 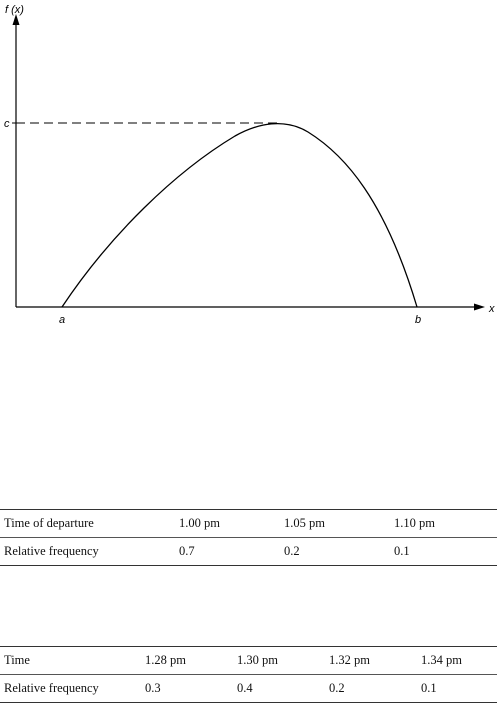 I want to click on table-cell: 1.34 pm, so click(x=457, y=660).